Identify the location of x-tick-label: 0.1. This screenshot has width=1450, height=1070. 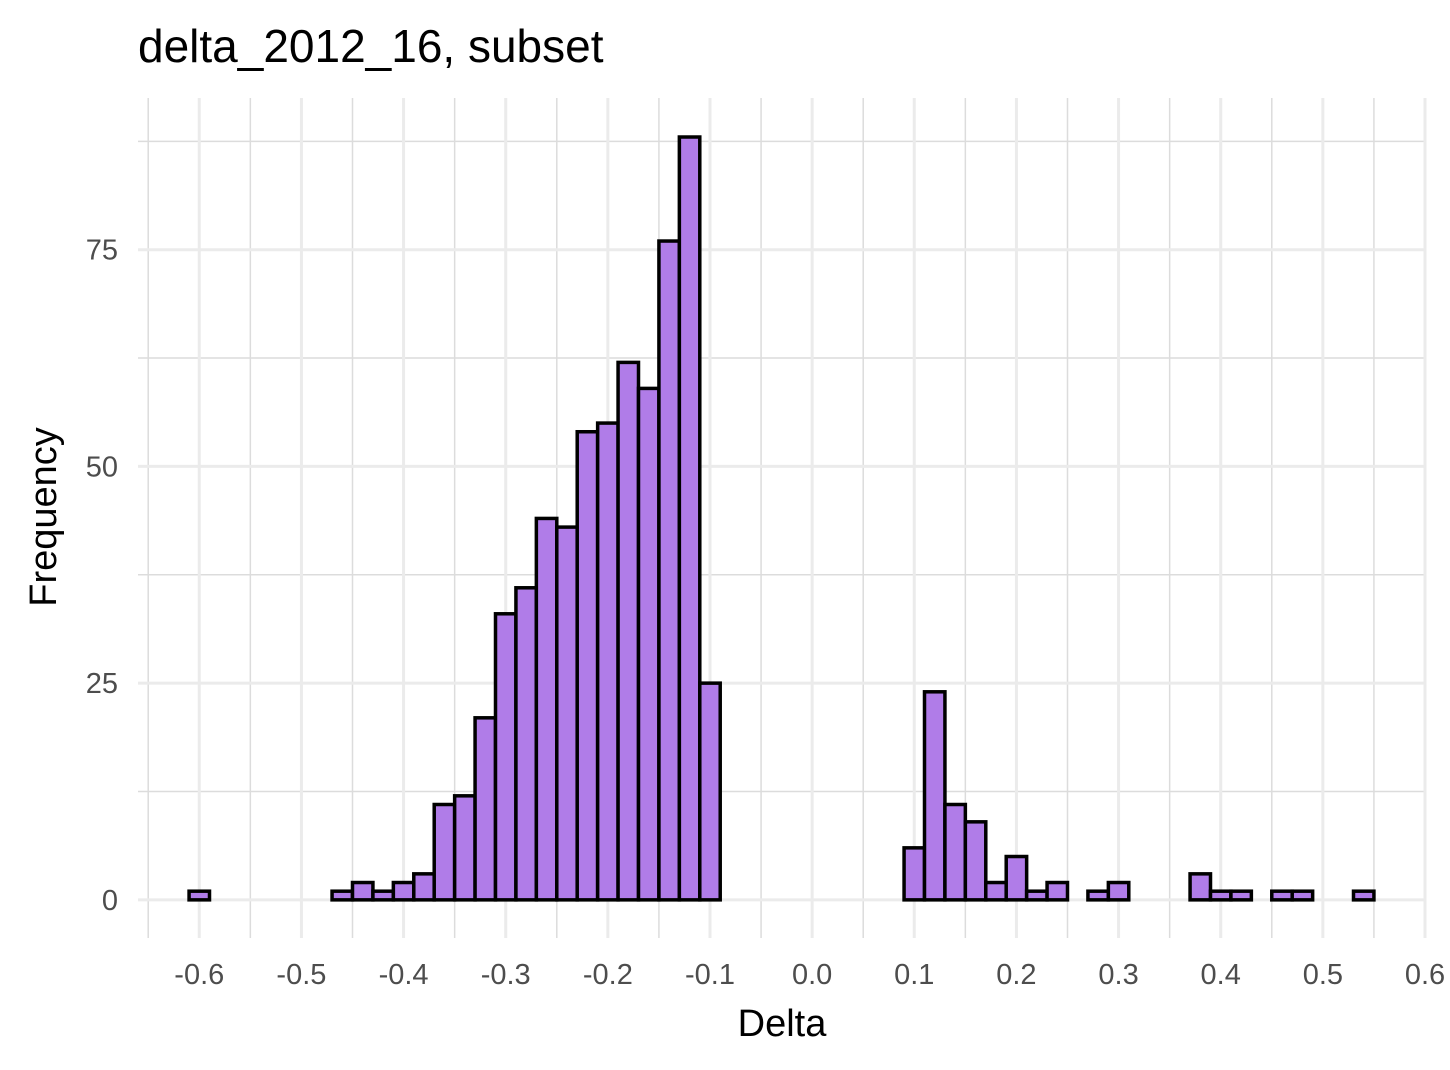
(914, 975).